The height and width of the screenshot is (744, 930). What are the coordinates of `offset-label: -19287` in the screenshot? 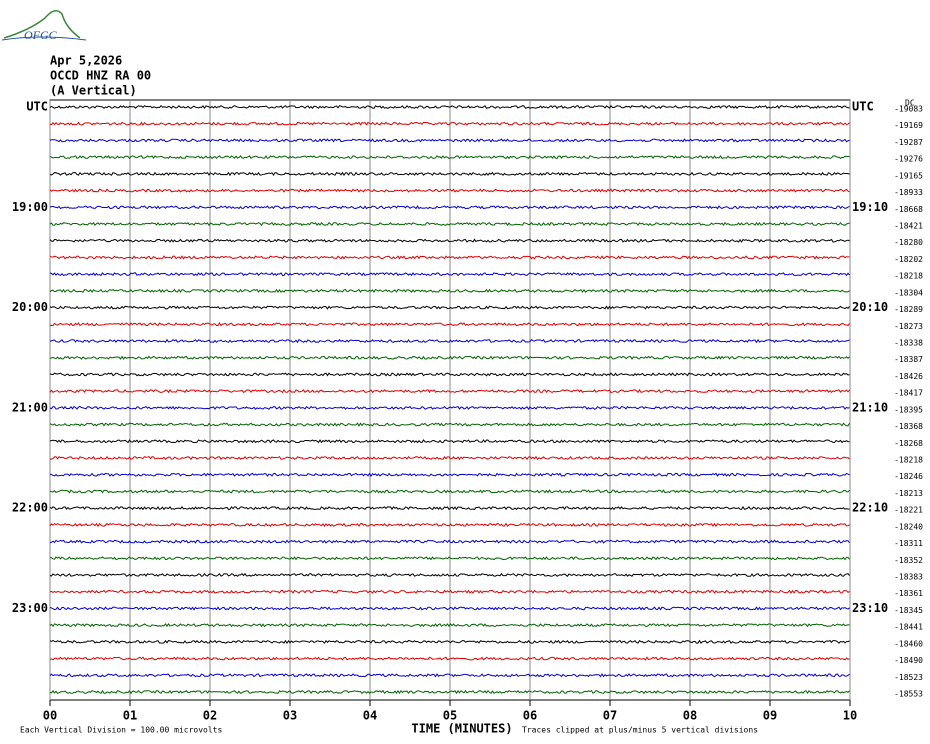 It's located at (908, 142).